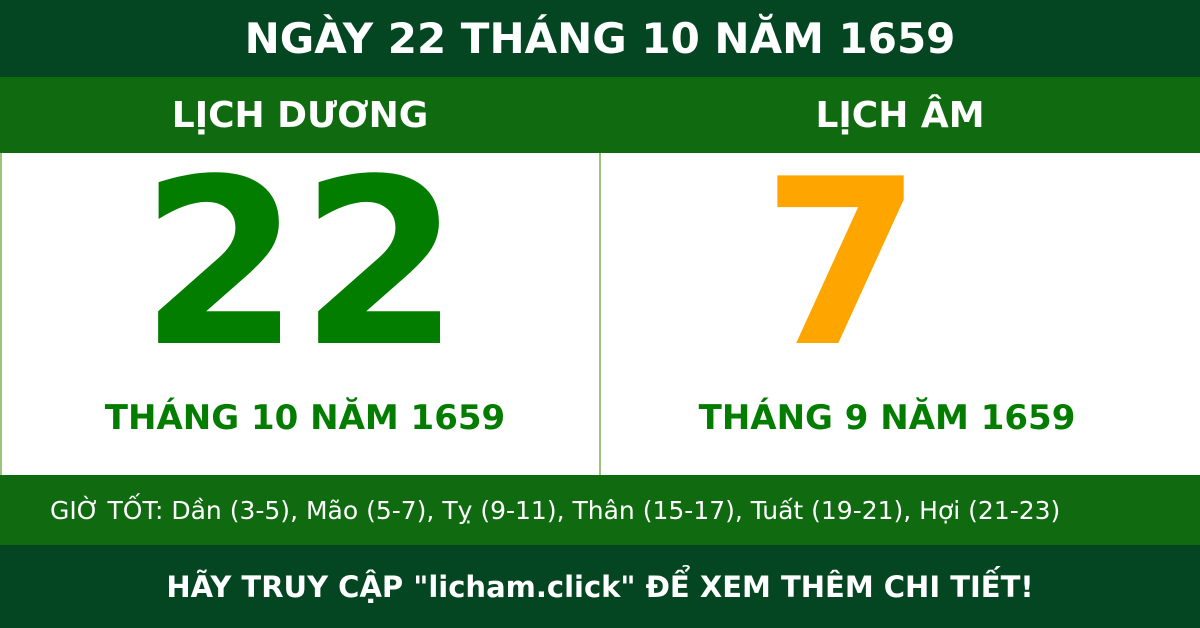 The height and width of the screenshot is (628, 1200). Describe the element at coordinates (305, 418) in the screenshot. I see `solar-month-year: THÁNG 10 NĂM 1659` at that location.